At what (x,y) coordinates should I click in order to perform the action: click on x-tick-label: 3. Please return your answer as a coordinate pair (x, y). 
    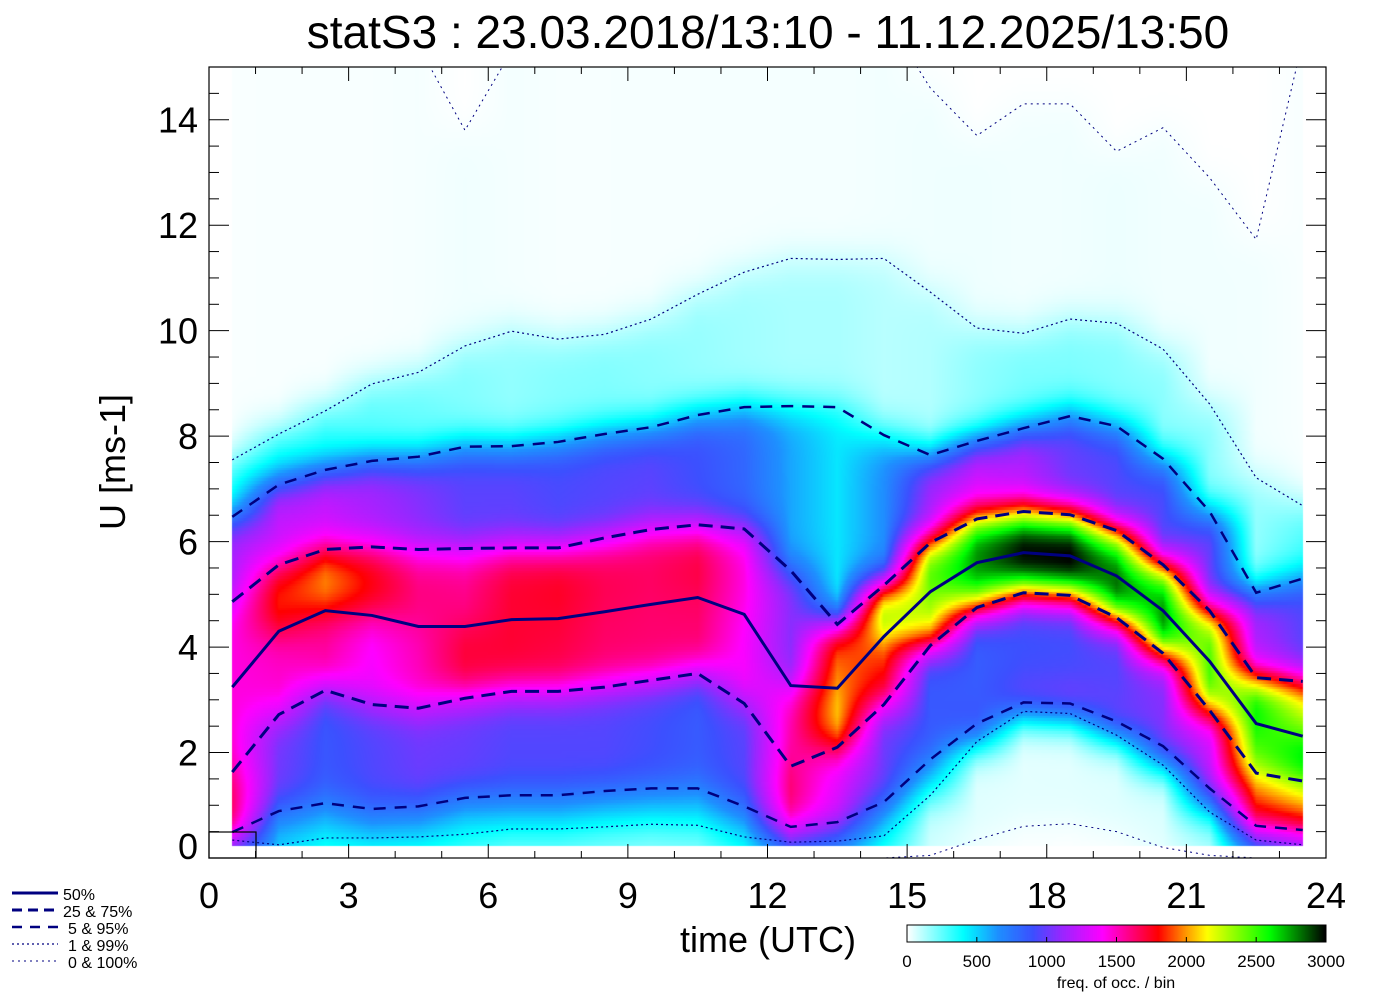
    Looking at the image, I should click on (349, 895).